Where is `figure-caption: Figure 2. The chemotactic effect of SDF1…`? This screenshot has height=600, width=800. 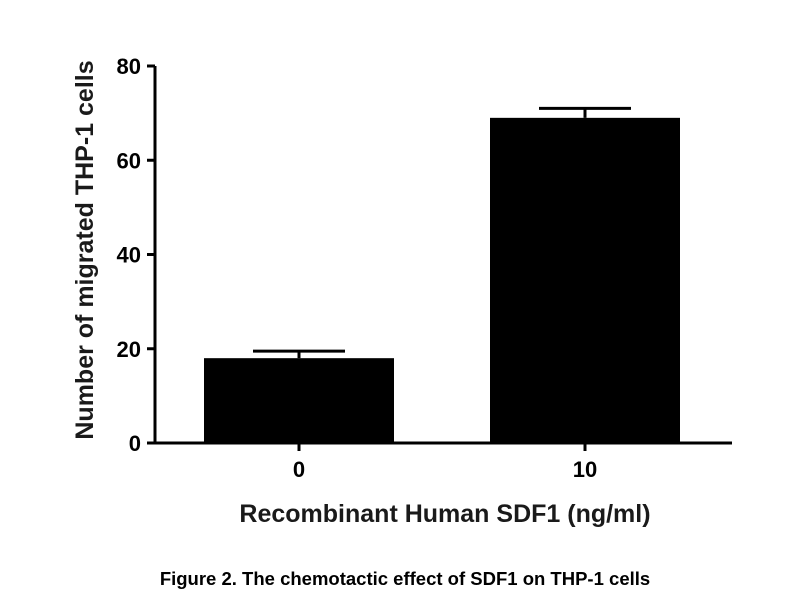 figure-caption: Figure 2. The chemotactic effect of SDF1… is located at coordinates (405, 578).